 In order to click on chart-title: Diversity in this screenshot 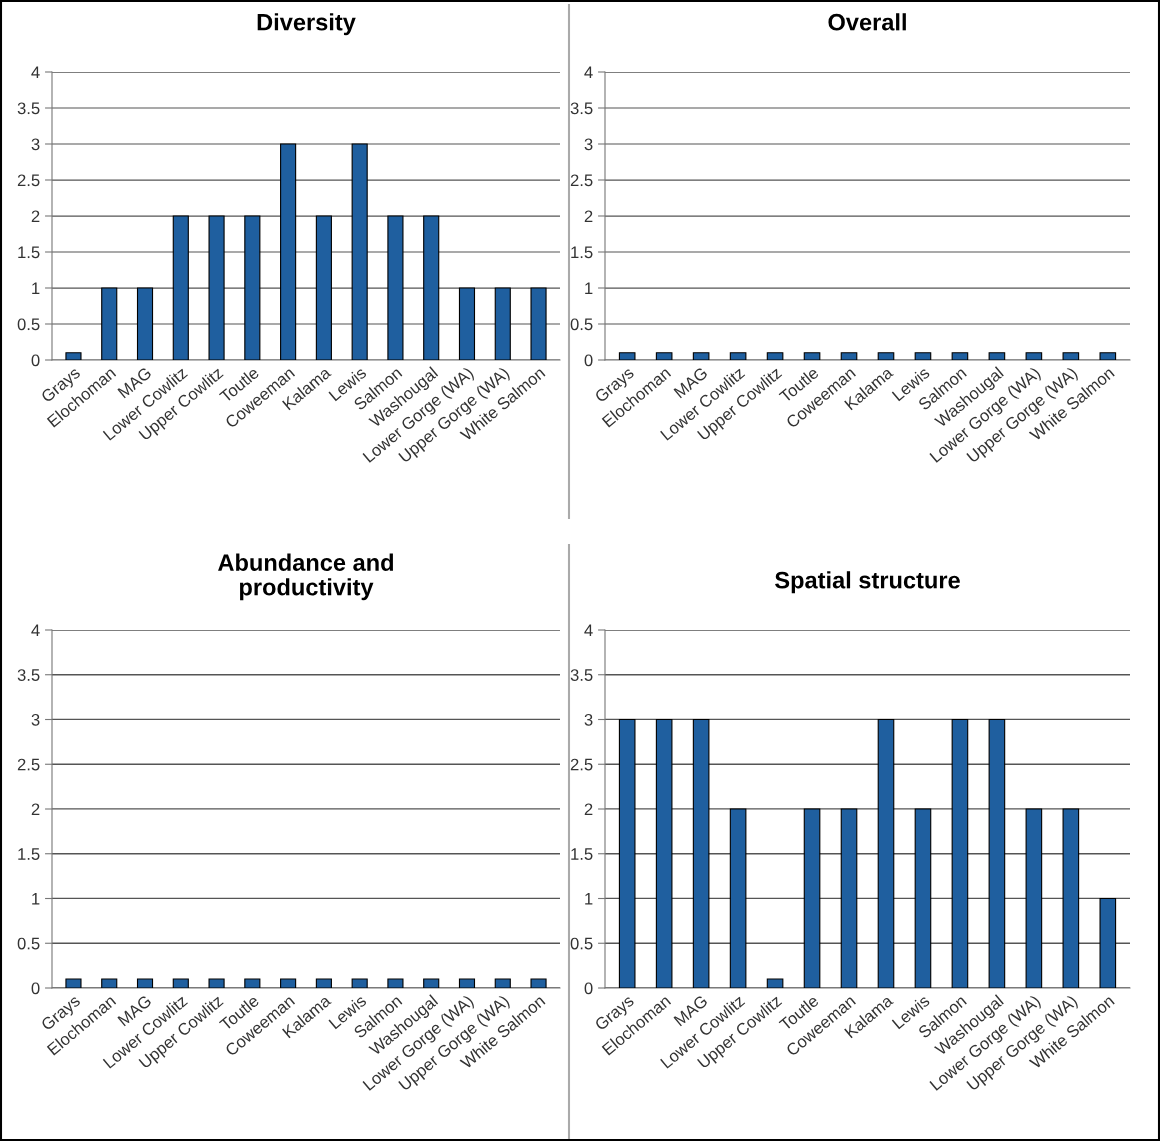, I will do `click(306, 24)`.